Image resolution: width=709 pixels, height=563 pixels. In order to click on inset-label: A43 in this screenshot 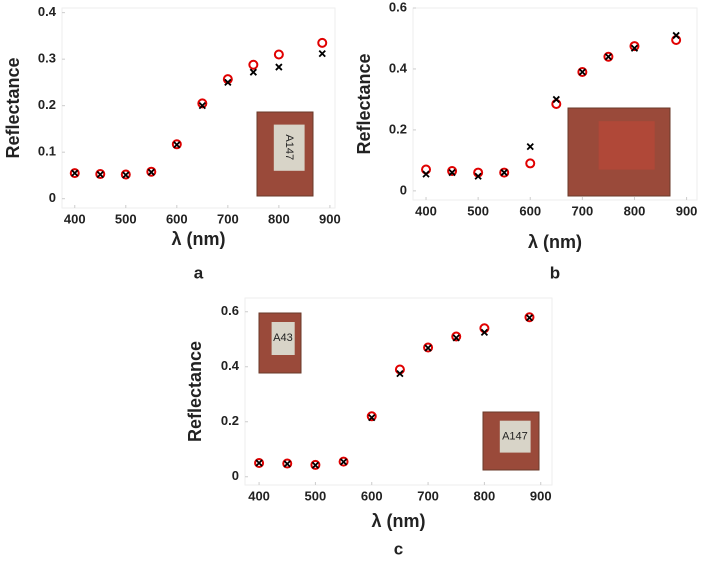, I will do `click(283, 338)`.